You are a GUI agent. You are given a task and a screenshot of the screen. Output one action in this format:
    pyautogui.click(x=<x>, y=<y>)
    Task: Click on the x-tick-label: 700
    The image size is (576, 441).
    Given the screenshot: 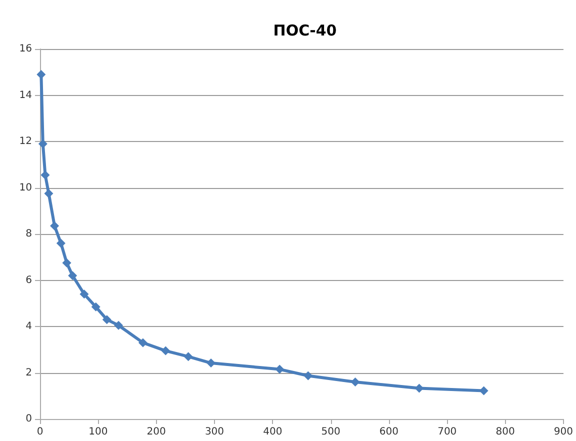 What is the action you would take?
    pyautogui.click(x=447, y=432)
    